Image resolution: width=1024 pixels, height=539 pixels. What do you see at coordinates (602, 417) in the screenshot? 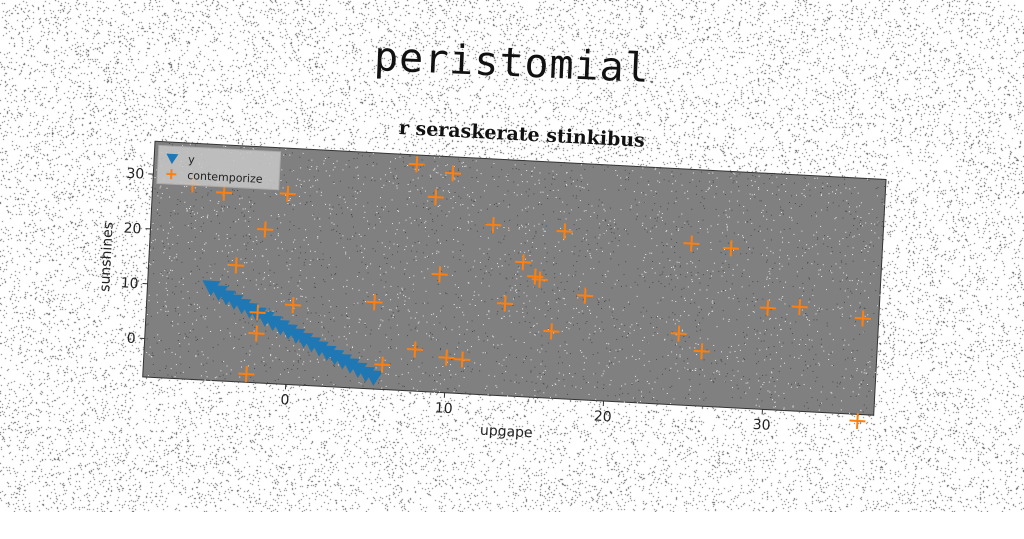
I see `x-tick-label: 20` at bounding box center [602, 417].